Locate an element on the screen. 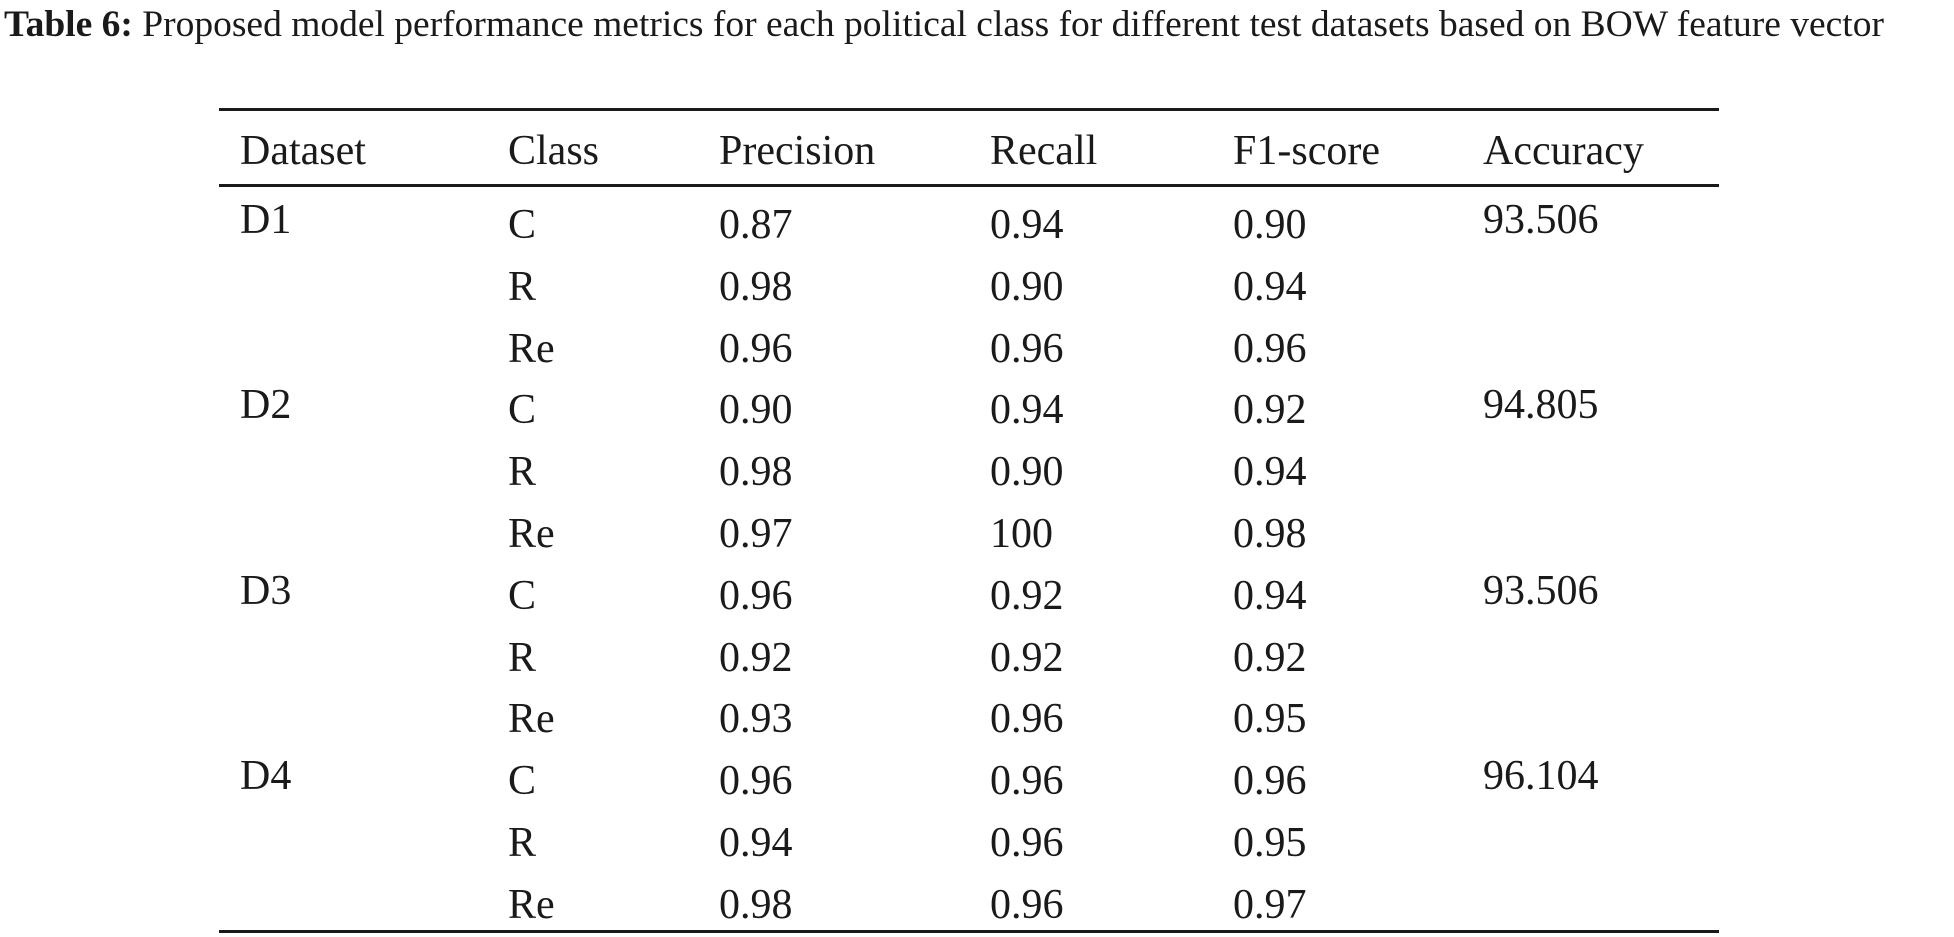 The height and width of the screenshot is (937, 1954). cell-precision: 0.97 is located at coordinates (756, 534).